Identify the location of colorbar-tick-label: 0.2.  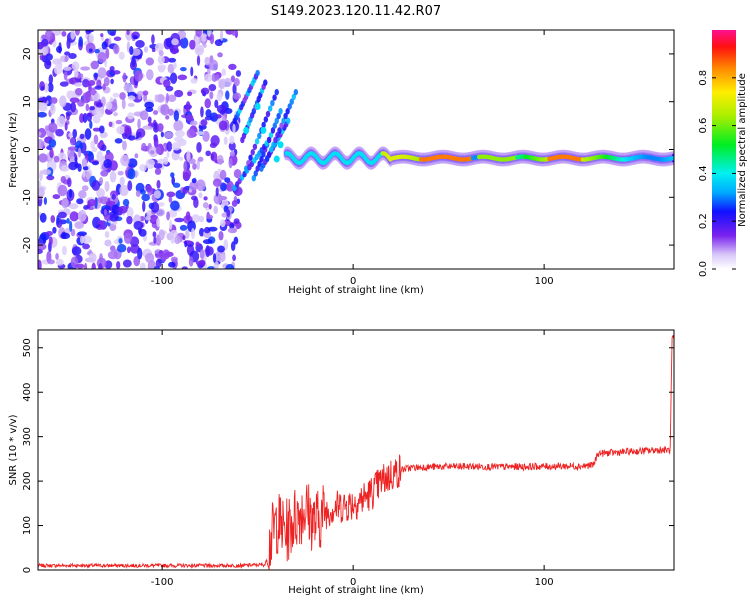
(703, 221).